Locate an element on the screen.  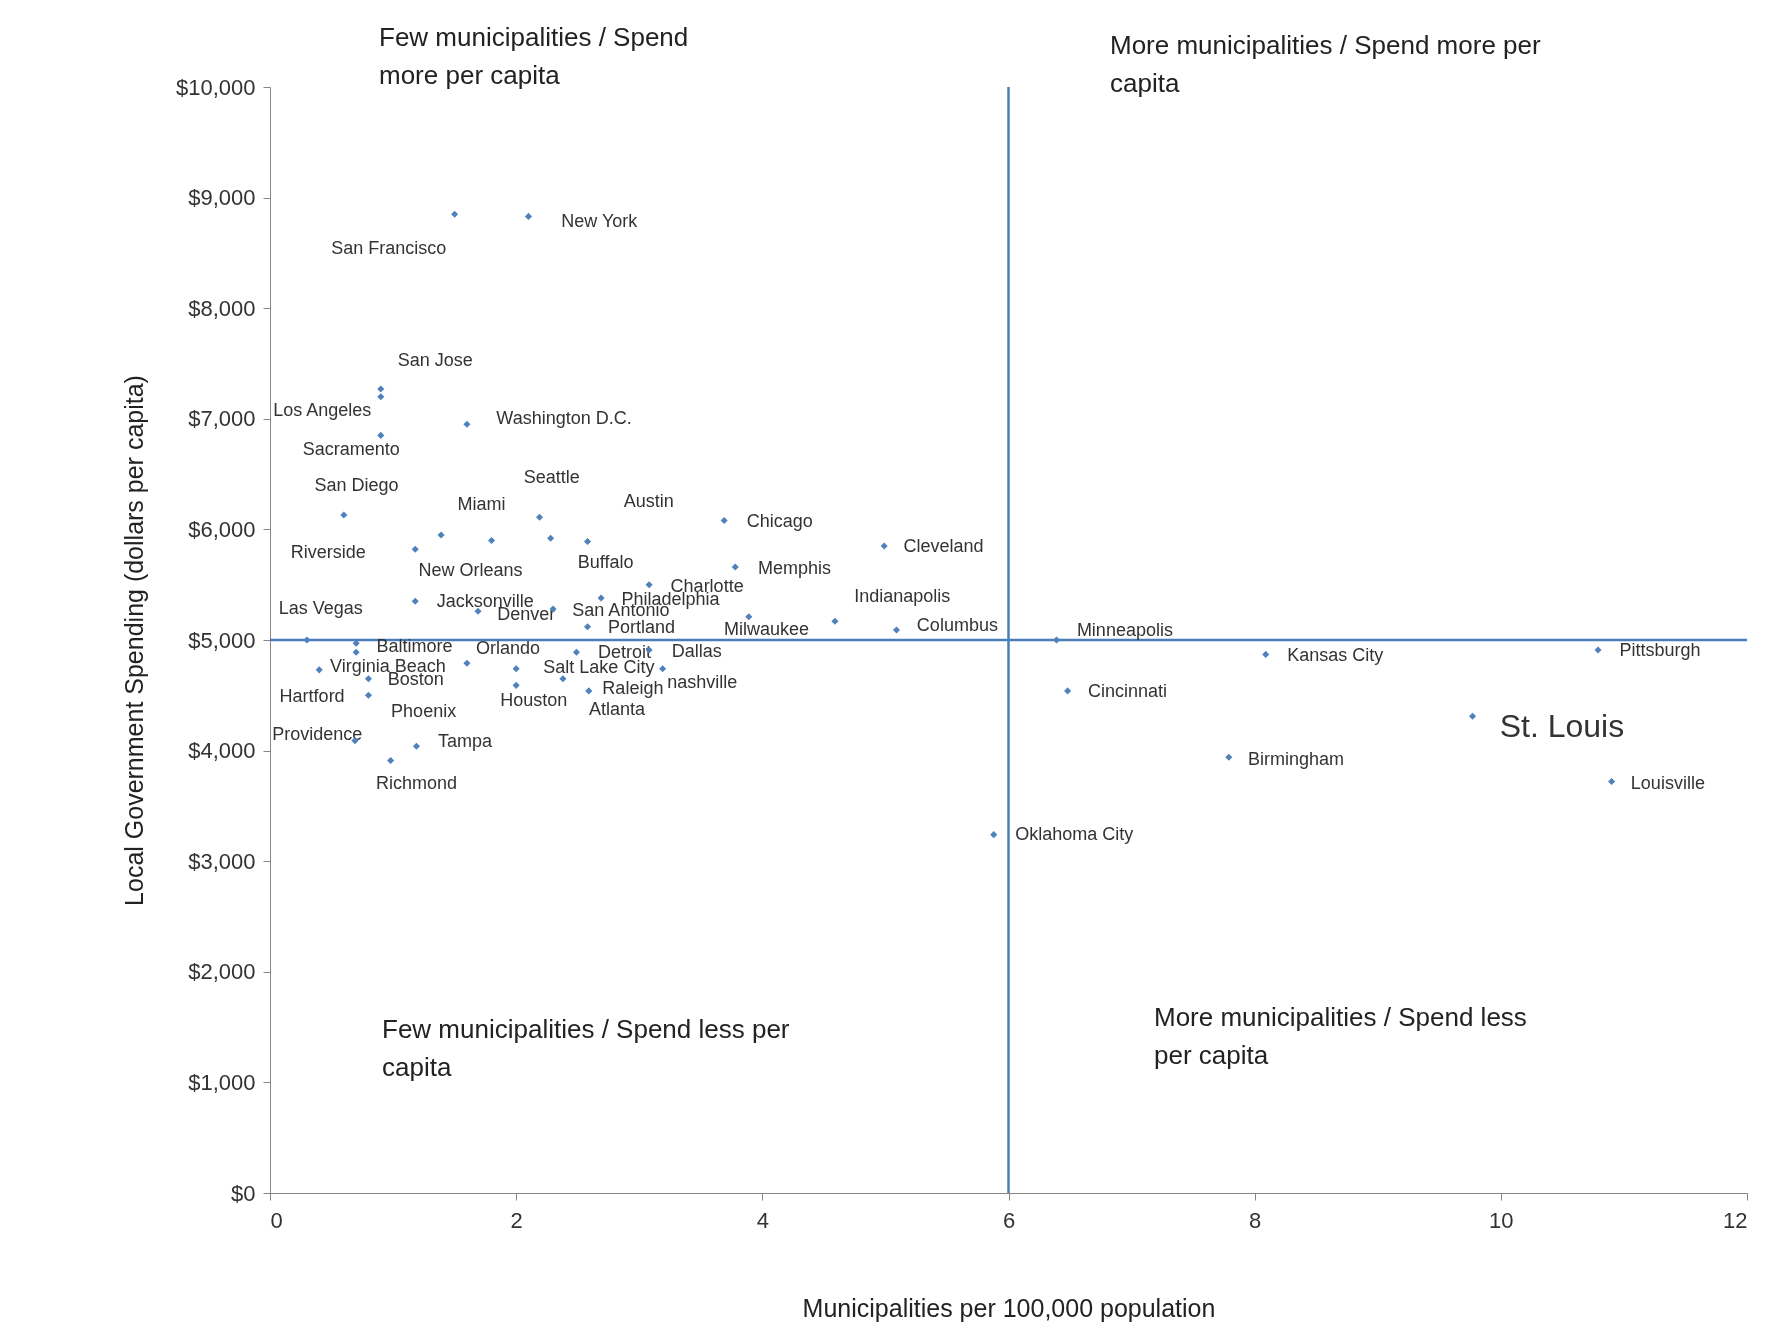
annotation: Baltimore is located at coordinates (414, 645).